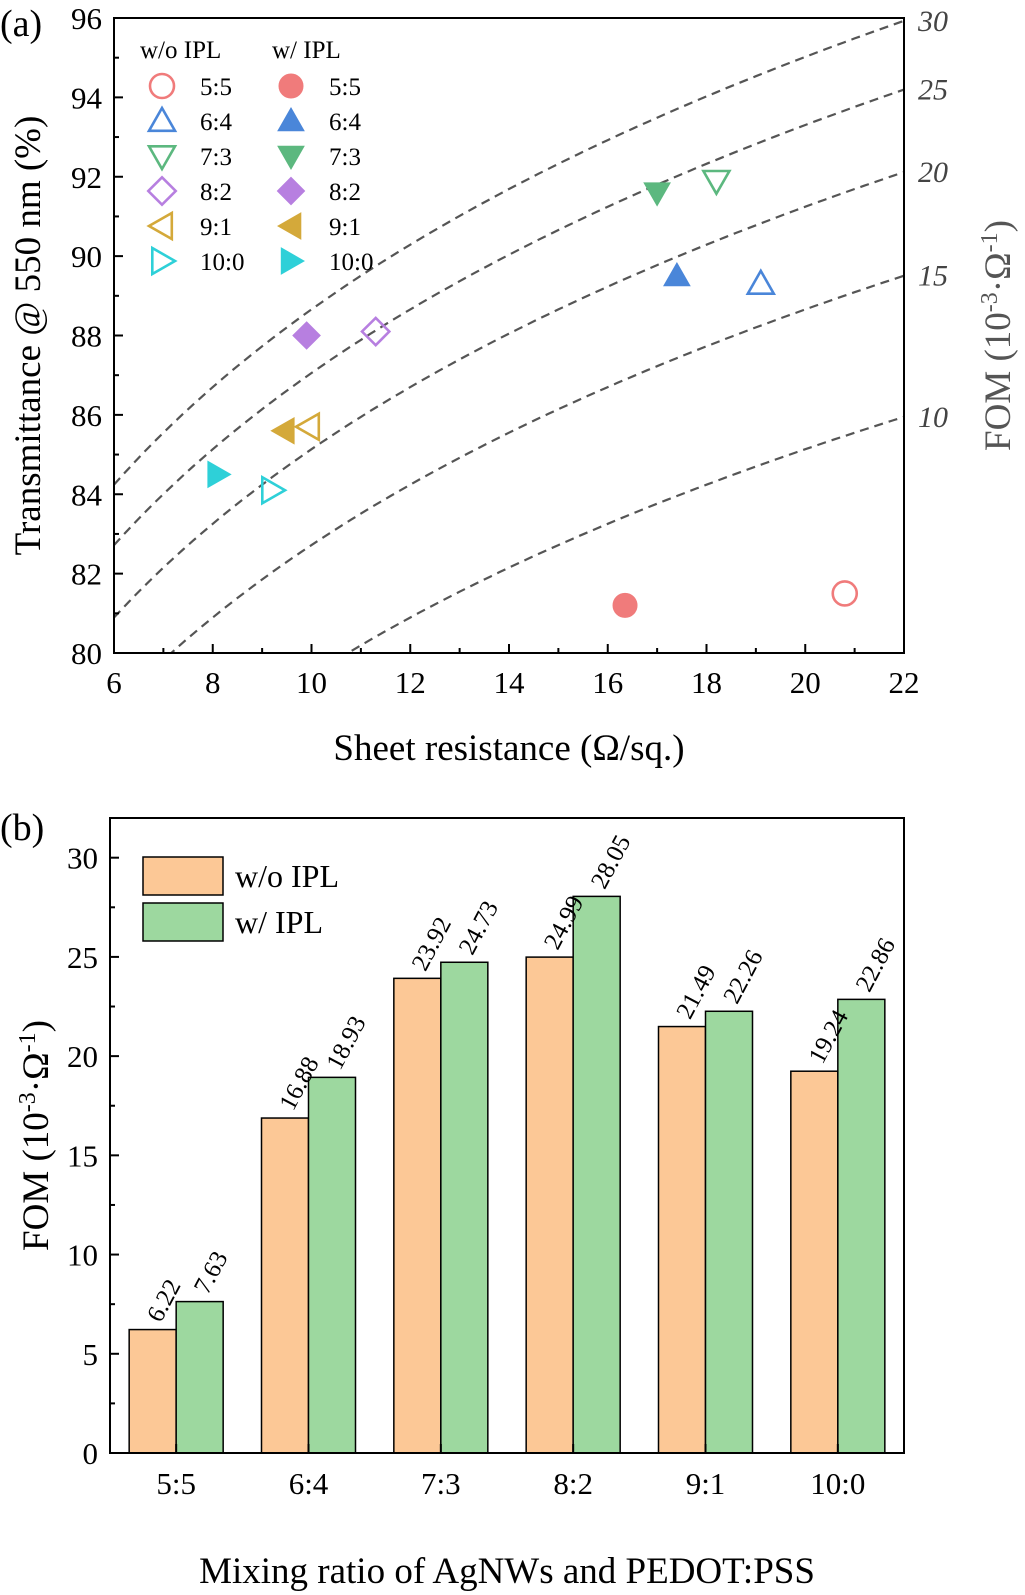  Describe the element at coordinates (86, 653) in the screenshot. I see `y-tick-label-80: 80` at that location.